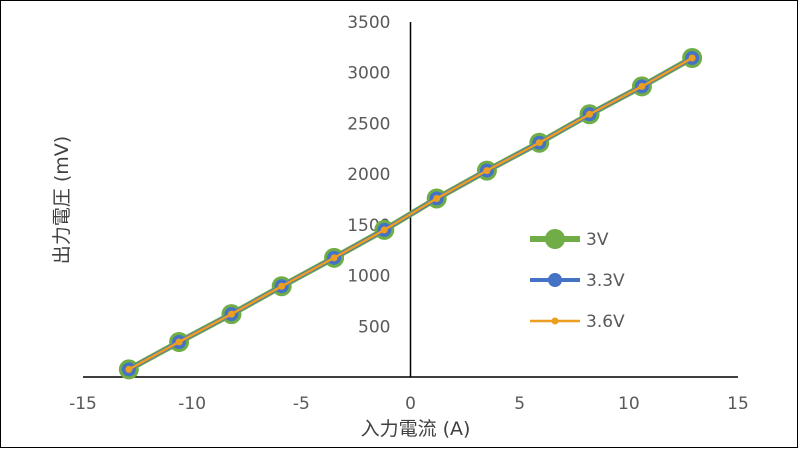 Image resolution: width=800 pixels, height=450 pixels. I want to click on legend-label: 3.3V, so click(605, 281).